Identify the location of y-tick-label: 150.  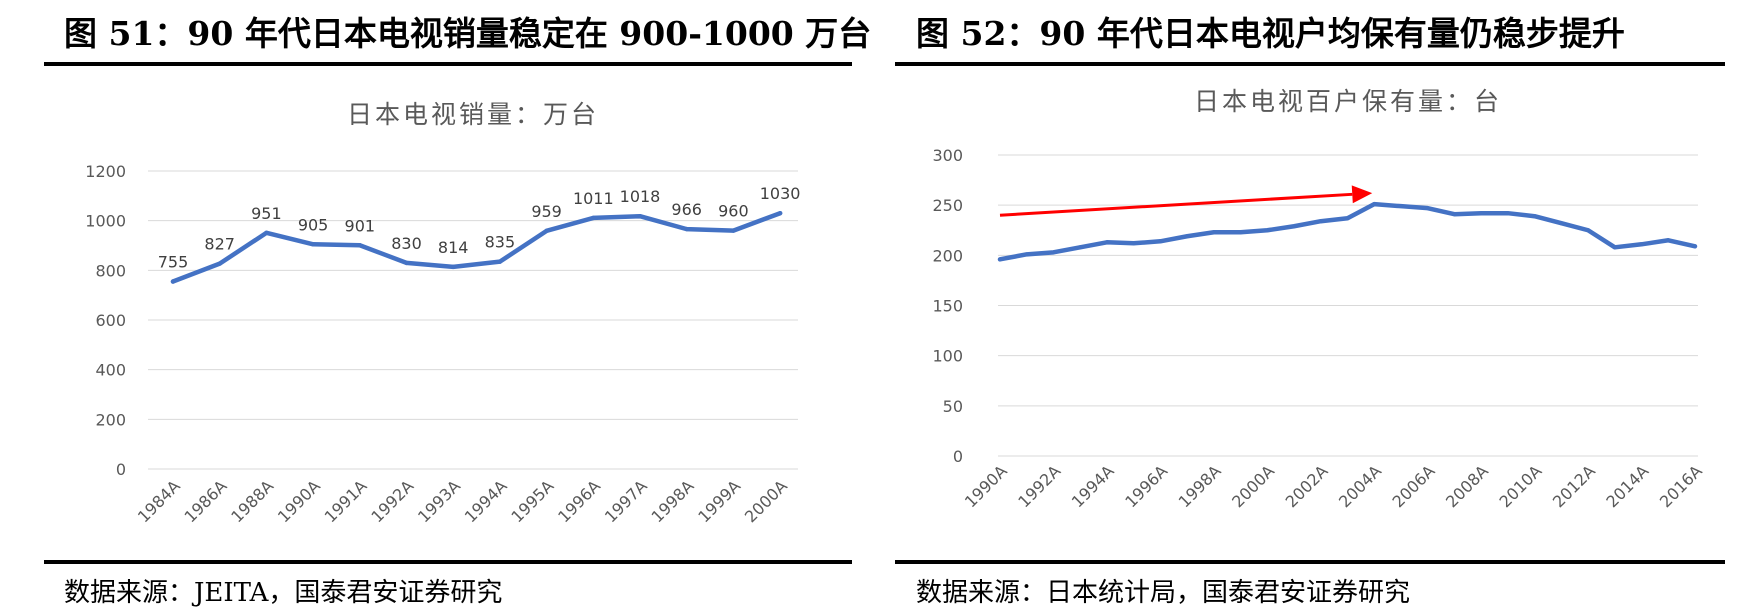
(947, 306).